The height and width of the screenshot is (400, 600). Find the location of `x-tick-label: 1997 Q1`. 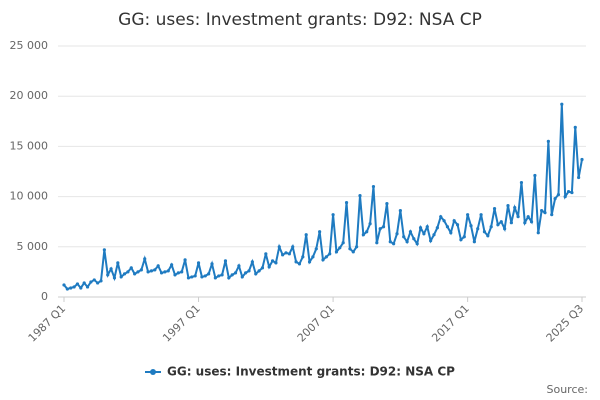

x-tick-label: 1997 Q1 is located at coordinates (181, 323).